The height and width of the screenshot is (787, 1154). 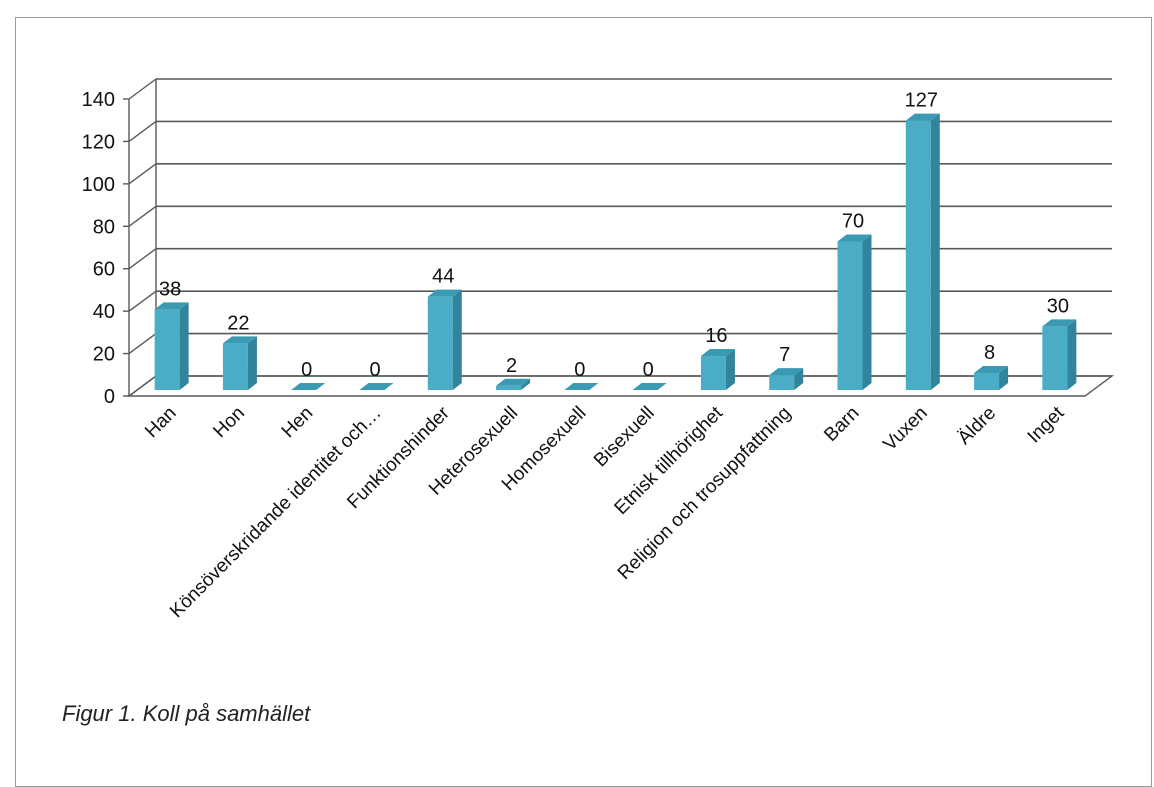 I want to click on data-label: 38, so click(x=170, y=289).